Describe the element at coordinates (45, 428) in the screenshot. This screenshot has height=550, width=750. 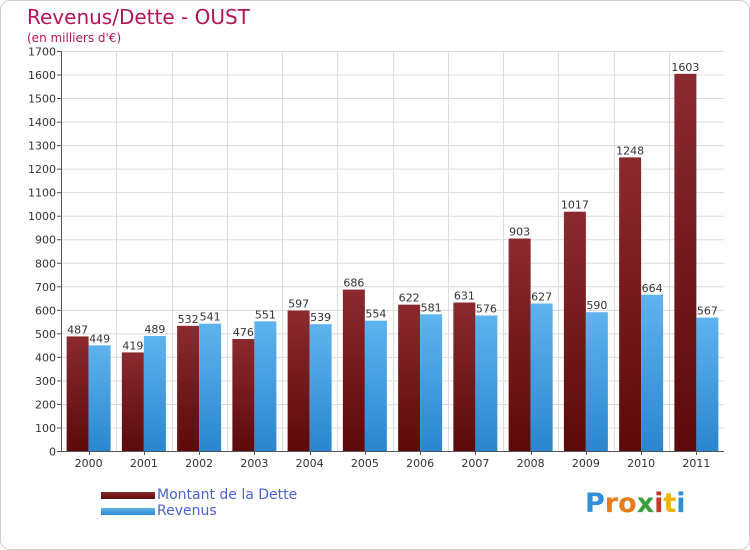
I see `y-tick-label: 100` at that location.